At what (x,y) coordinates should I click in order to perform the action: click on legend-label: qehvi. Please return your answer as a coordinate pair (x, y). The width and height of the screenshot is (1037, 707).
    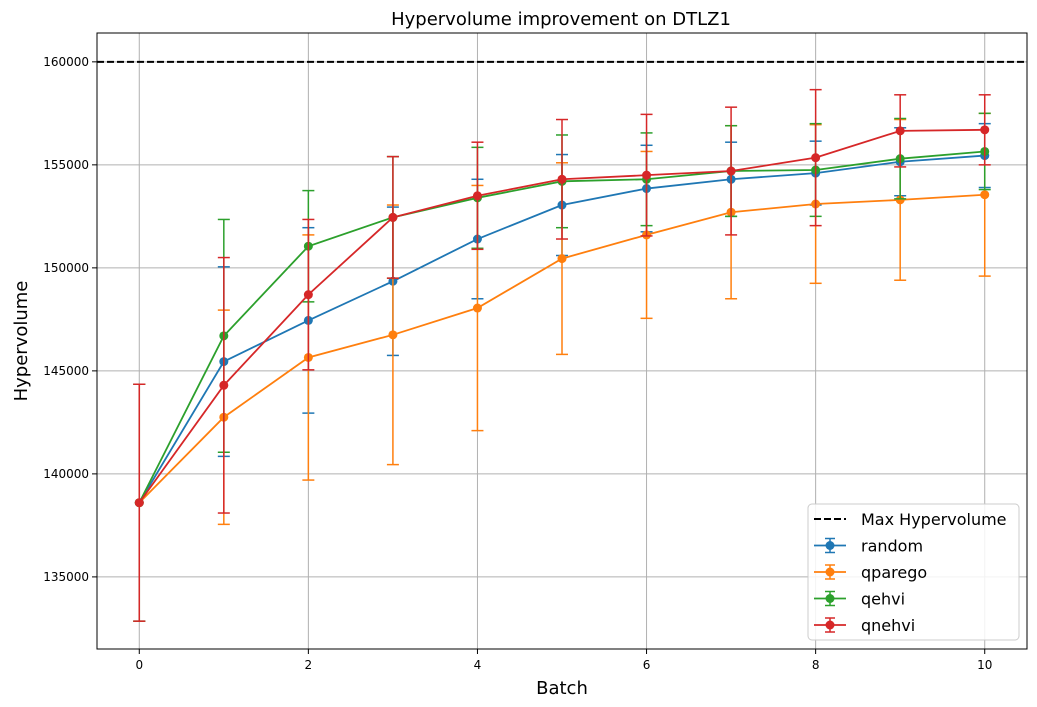
    Looking at the image, I should click on (883, 599).